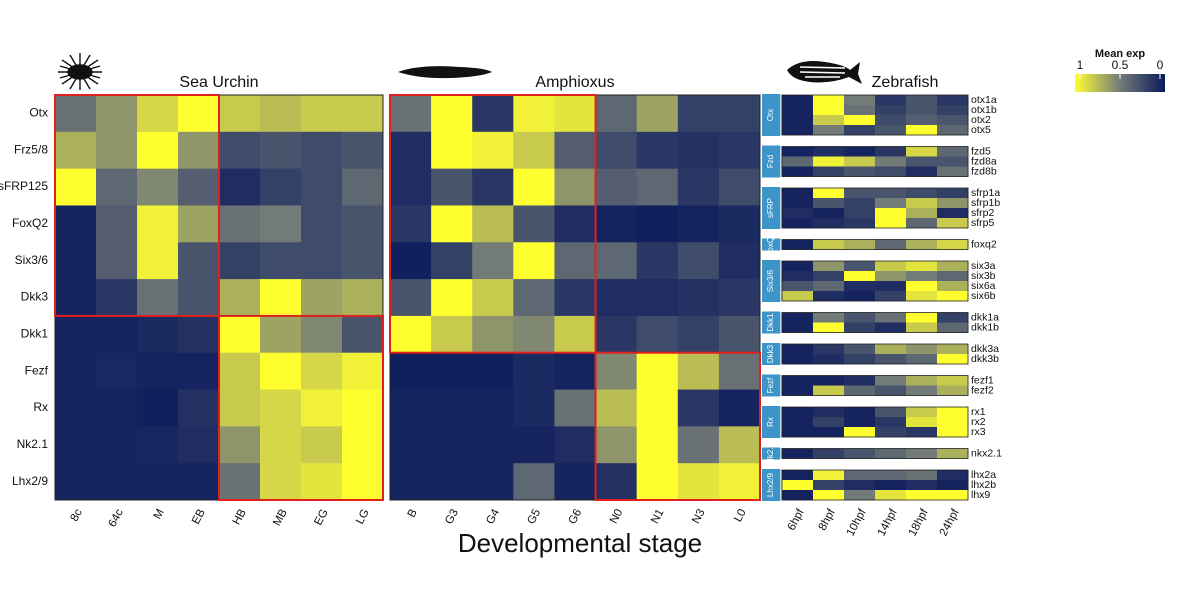  What do you see at coordinates (978, 412) in the screenshot?
I see `gene-label: rx1` at bounding box center [978, 412].